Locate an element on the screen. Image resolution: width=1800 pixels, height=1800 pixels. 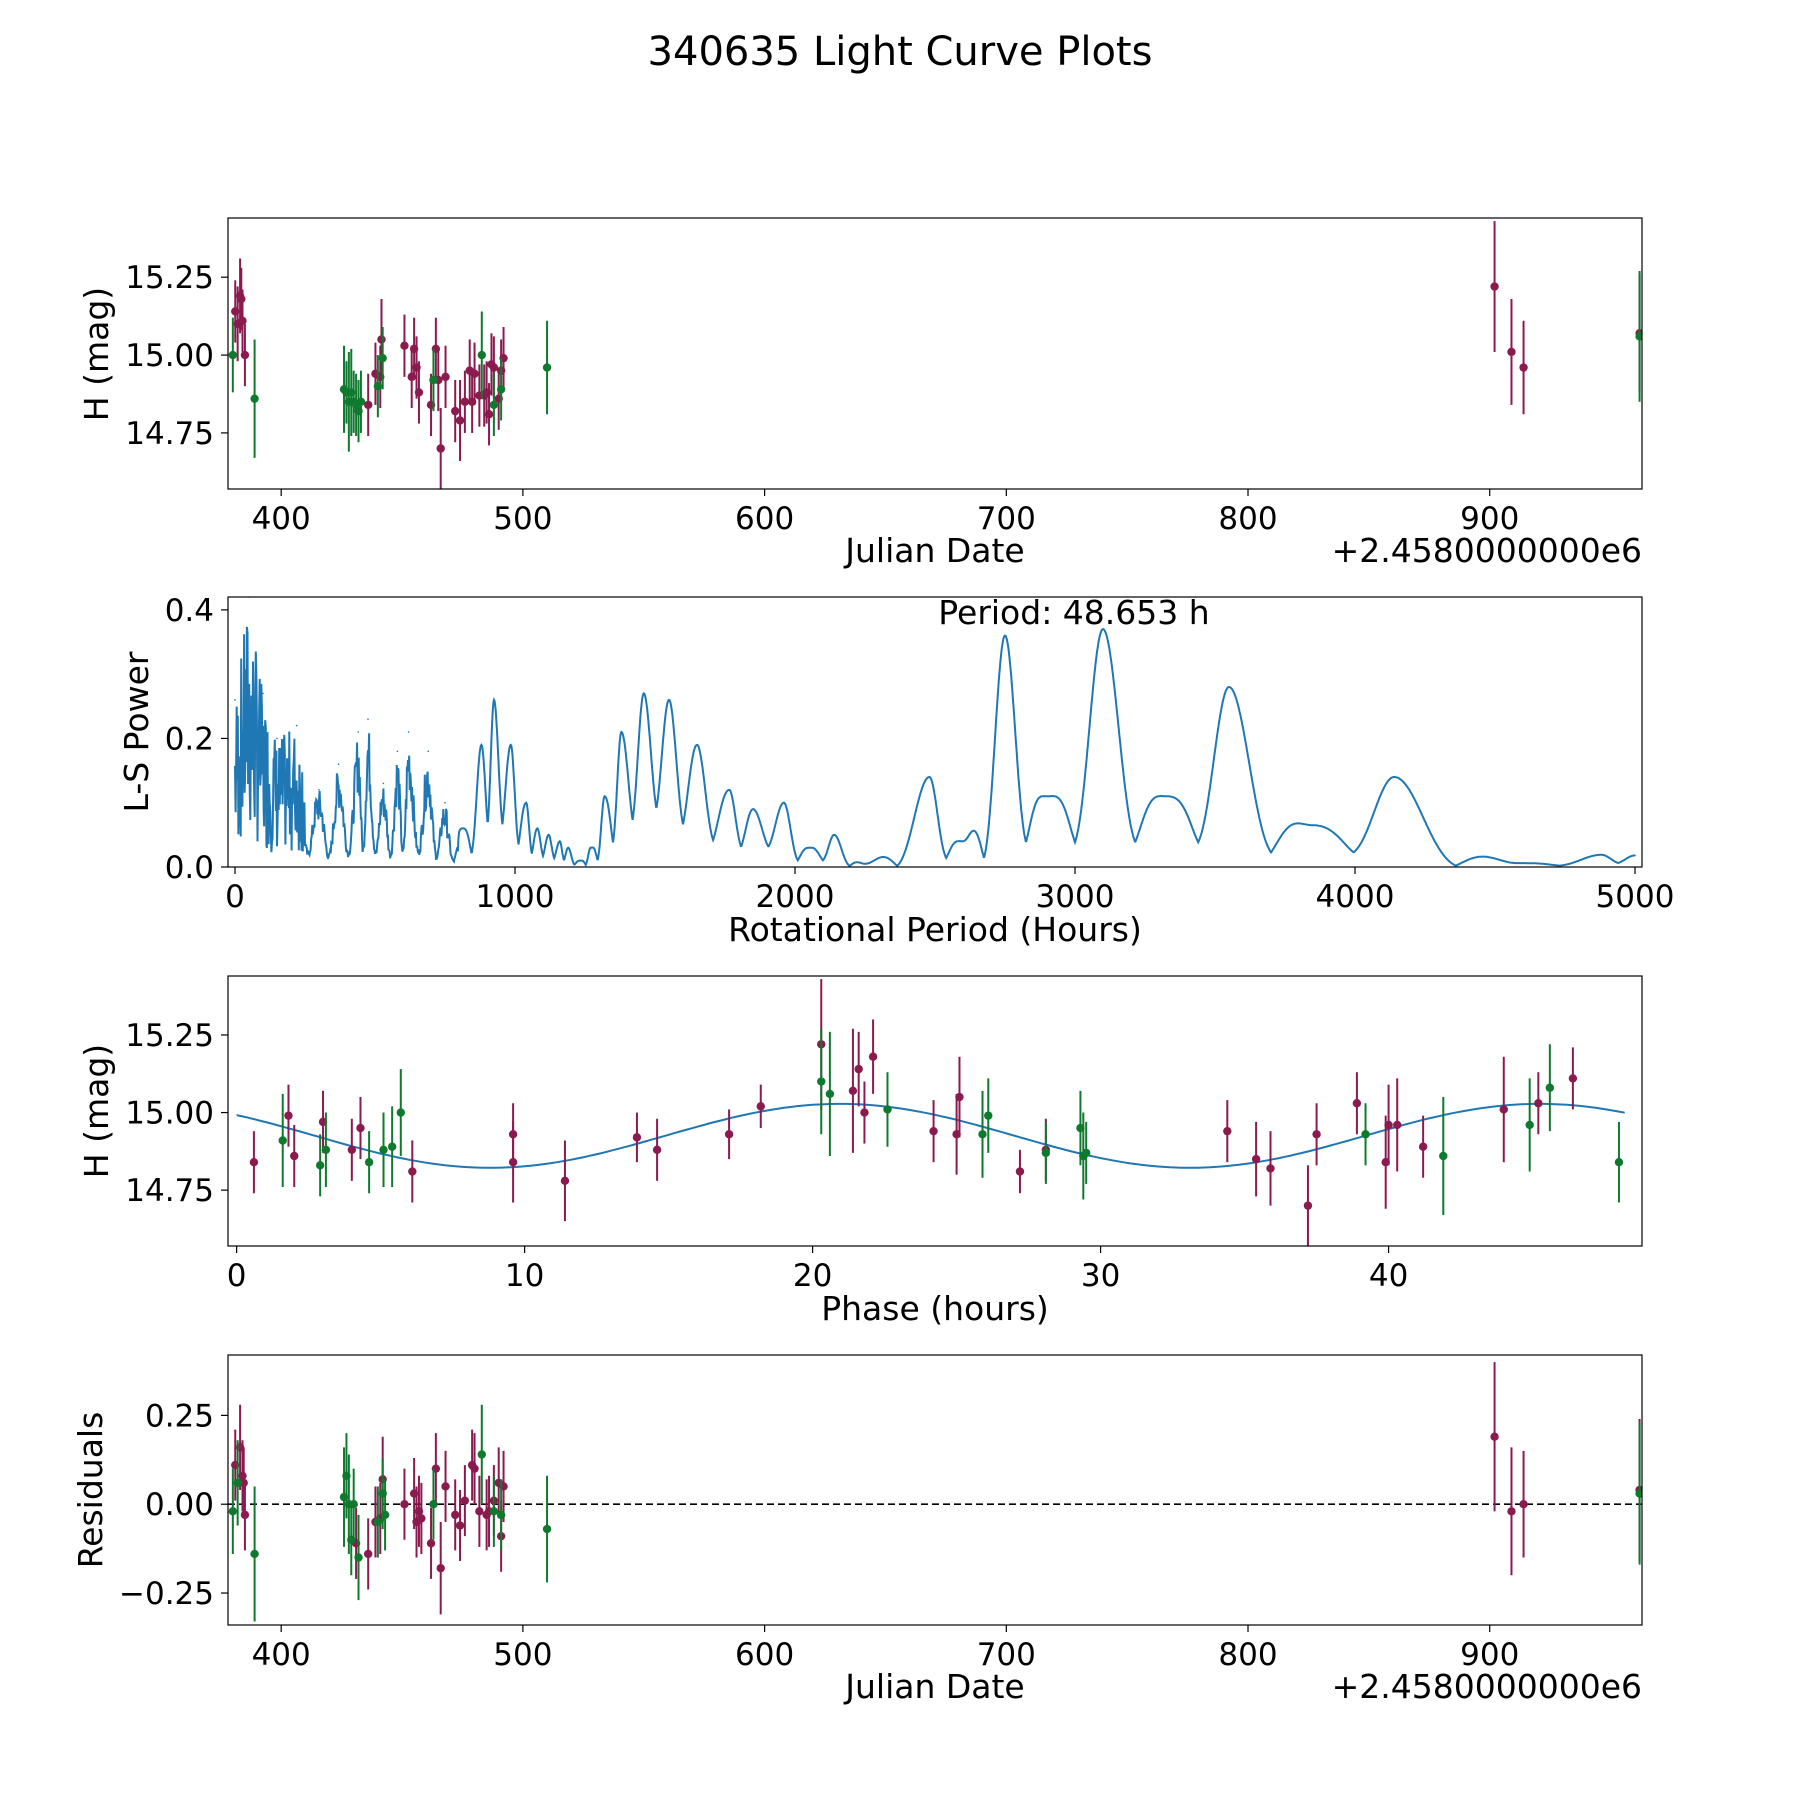
lightcurve-offset-label: +2.4580000000e6 is located at coordinates (1487, 550).